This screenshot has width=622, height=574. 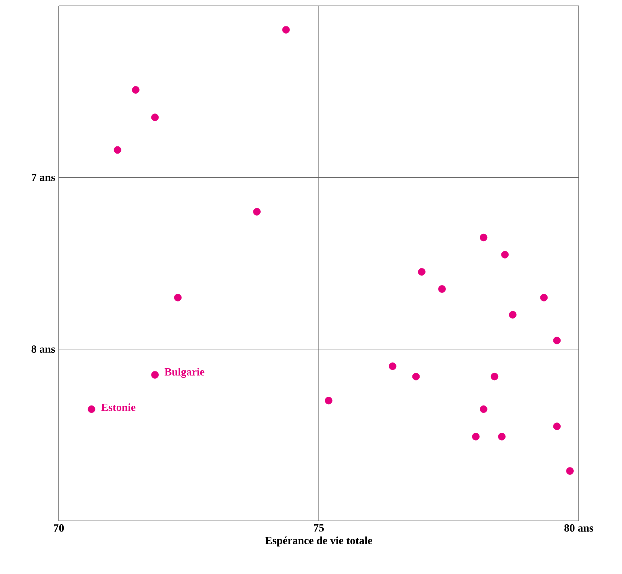 What do you see at coordinates (319, 528) in the screenshot?
I see `x-tick-label: 75` at bounding box center [319, 528].